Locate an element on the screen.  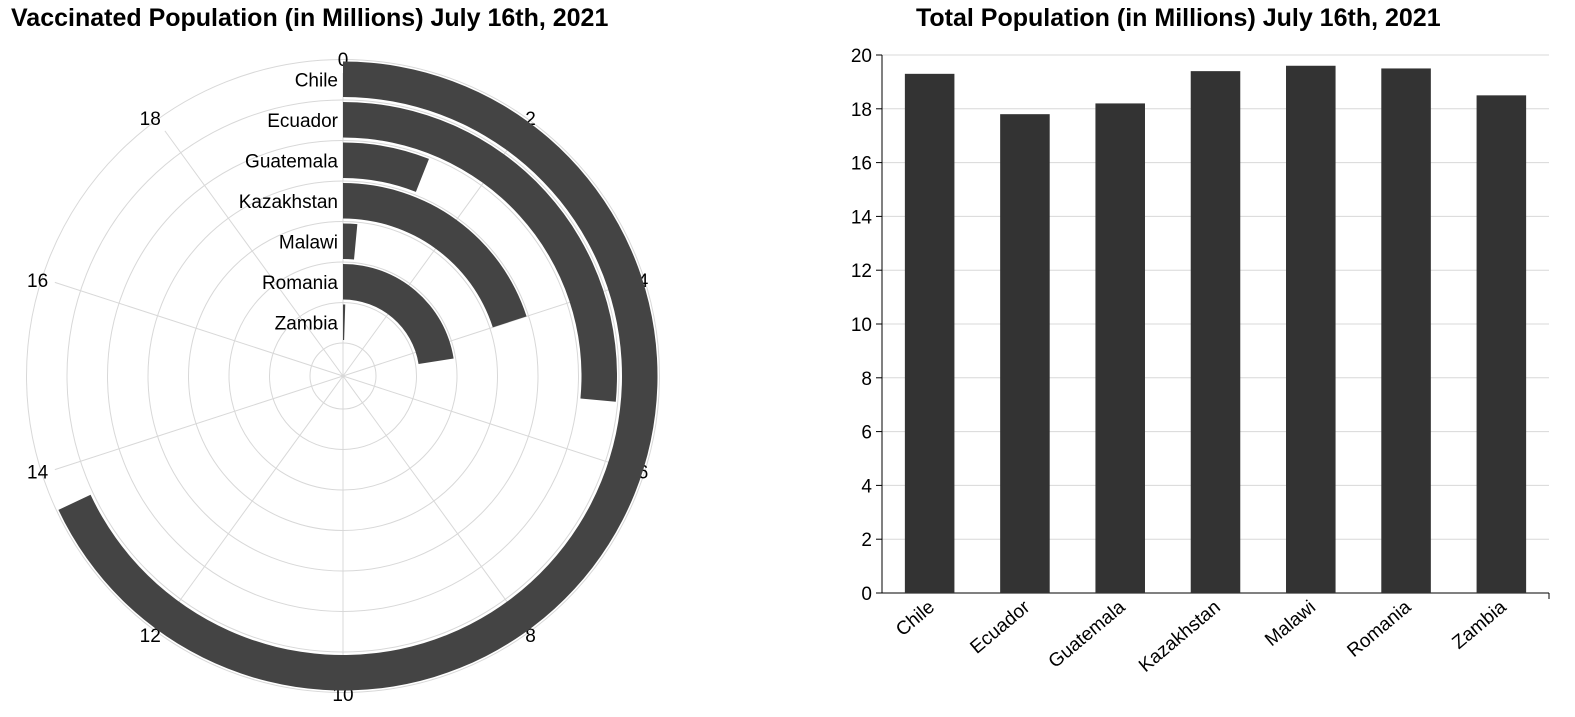
angular-tick-label: 4 is located at coordinates (643, 281).